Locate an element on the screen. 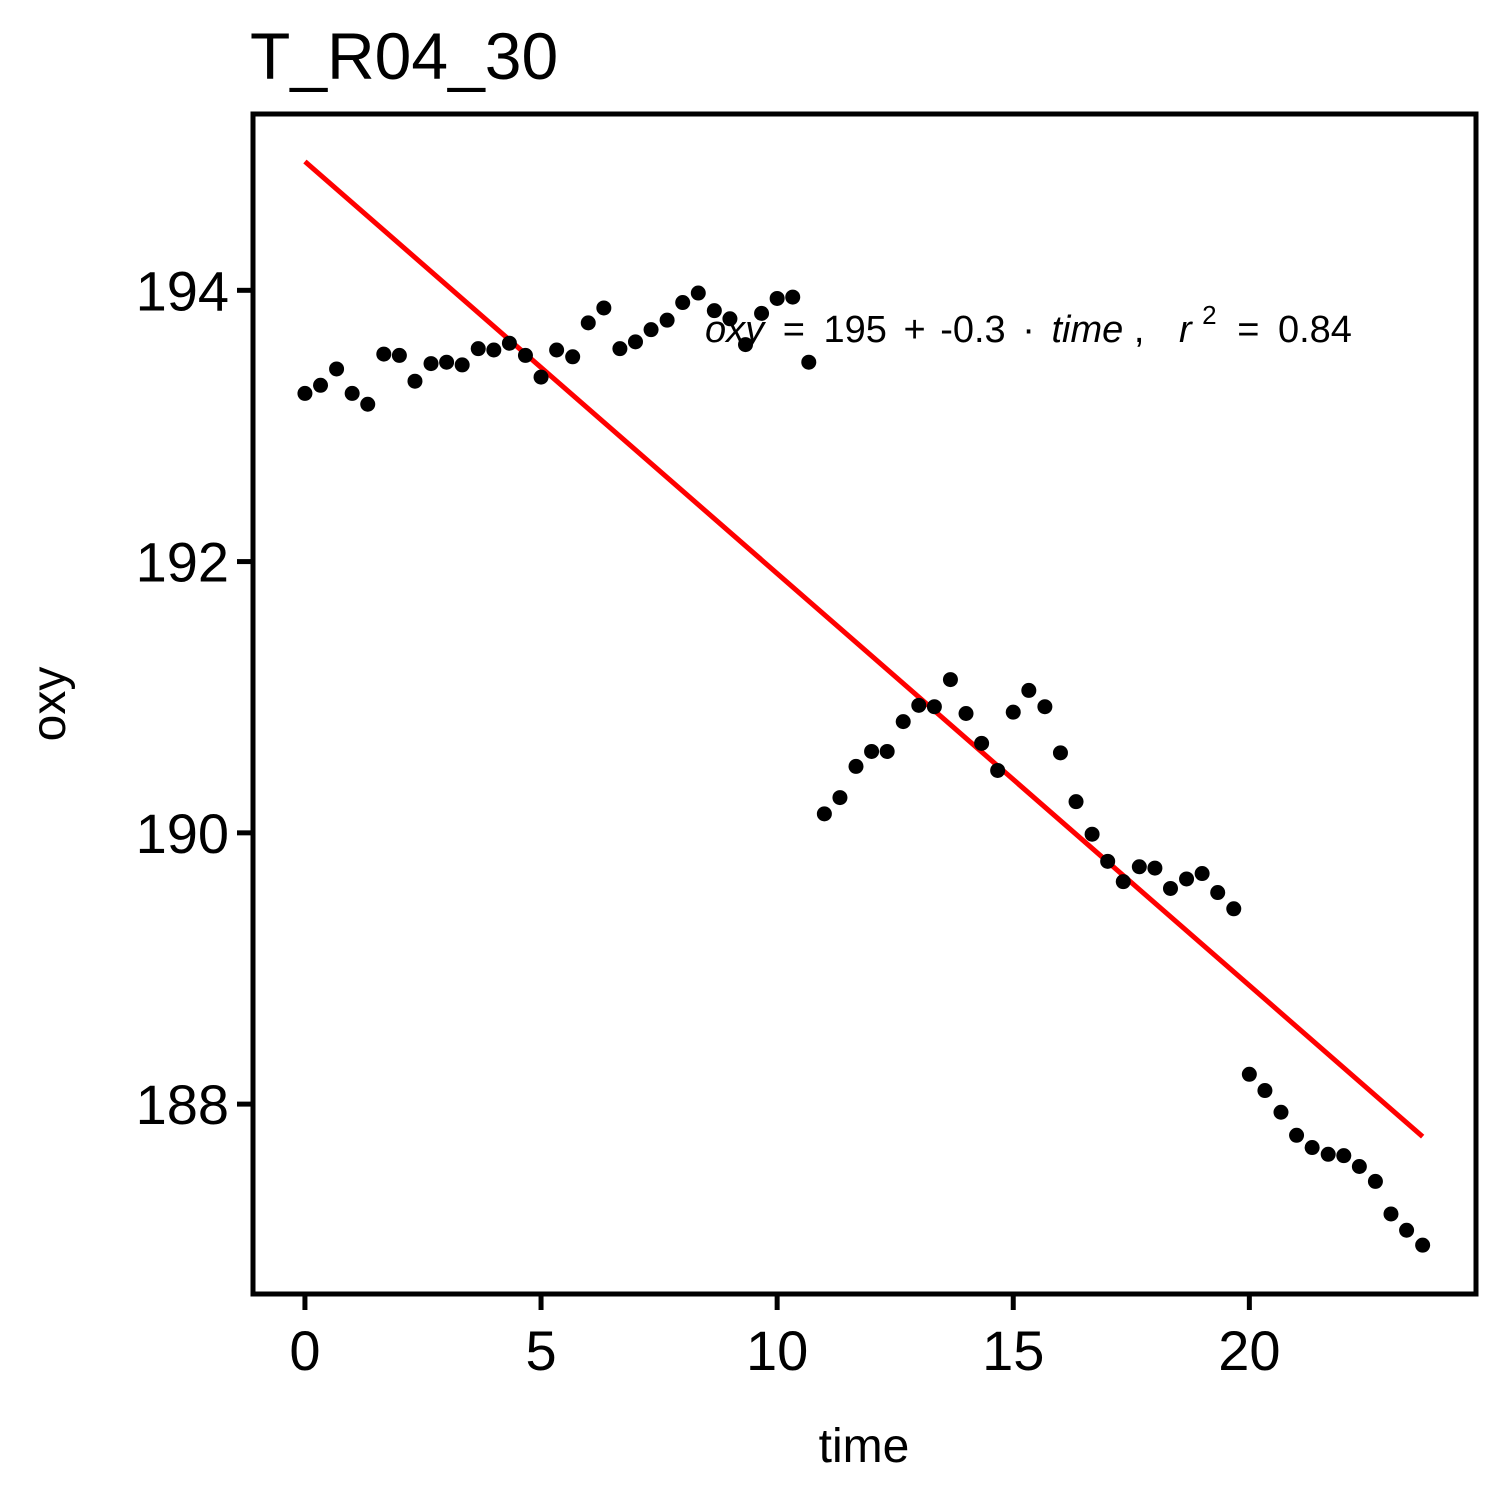 The width and height of the screenshot is (1500, 1500). x-tick-label: 10 is located at coordinates (777, 1350).